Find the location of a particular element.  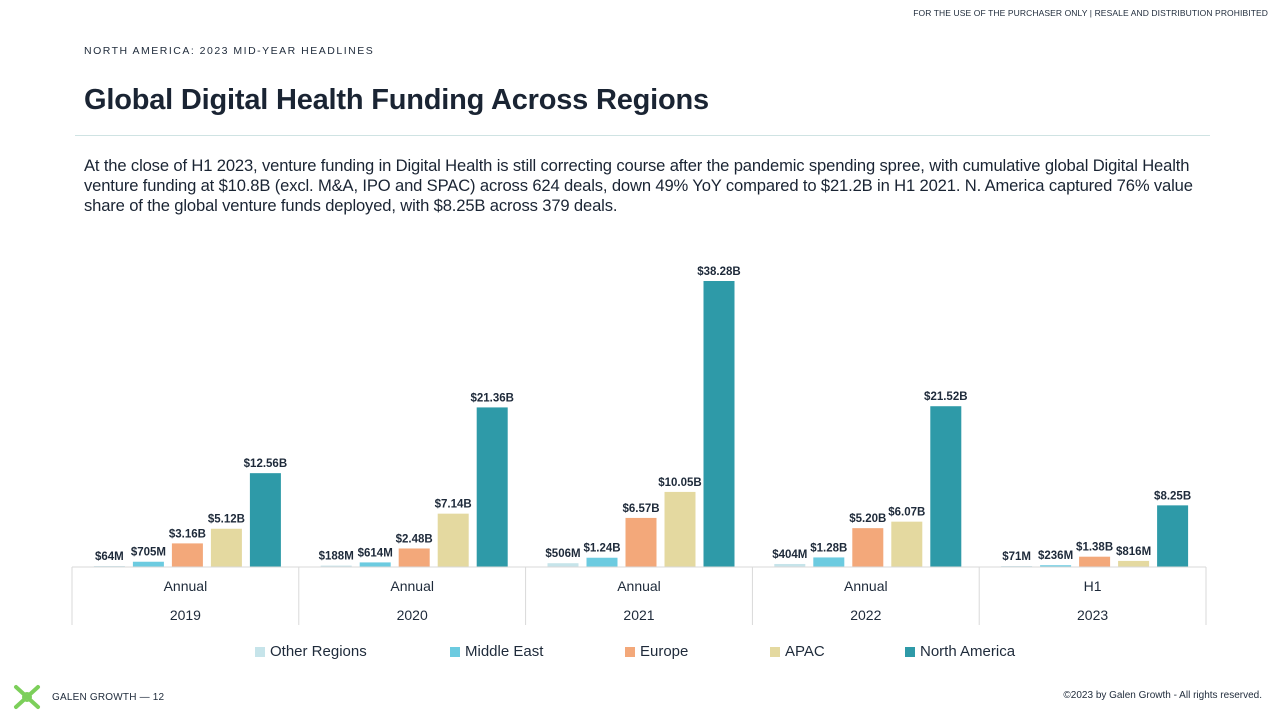

legend-item: North America is located at coordinates (960, 651).